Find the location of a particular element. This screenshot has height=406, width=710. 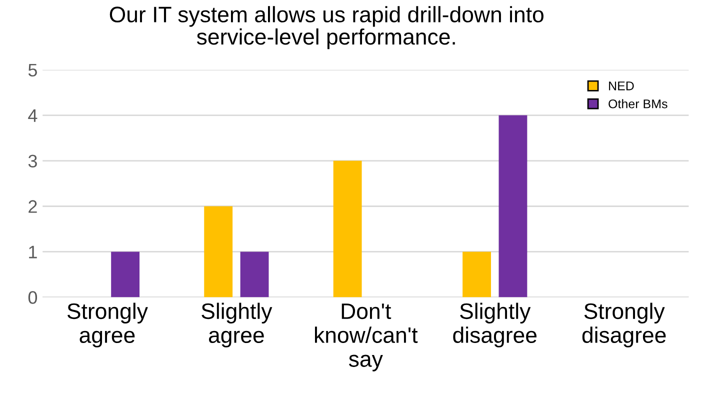

y-tick-label: 4 is located at coordinates (33, 115).